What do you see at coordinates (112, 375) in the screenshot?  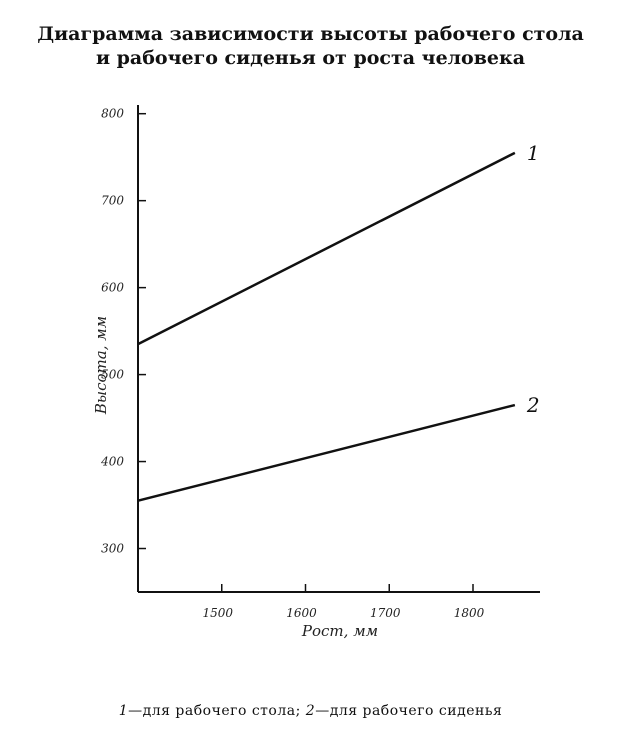 I see `y-tick-label: 500` at bounding box center [112, 375].